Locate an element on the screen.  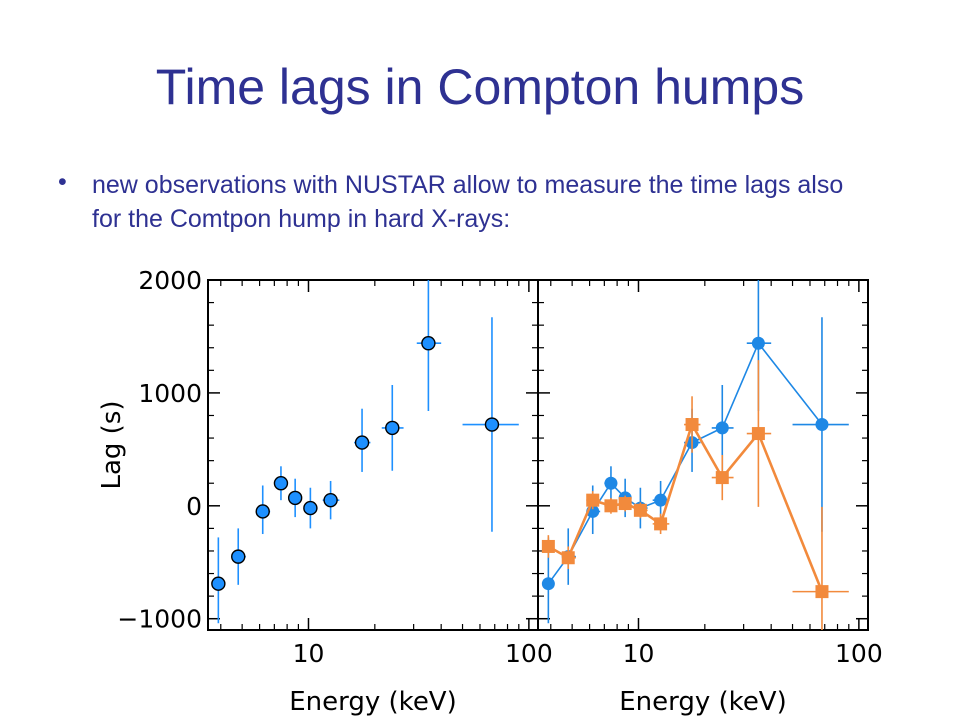
y-tick-label: 2000 is located at coordinates (170, 281).